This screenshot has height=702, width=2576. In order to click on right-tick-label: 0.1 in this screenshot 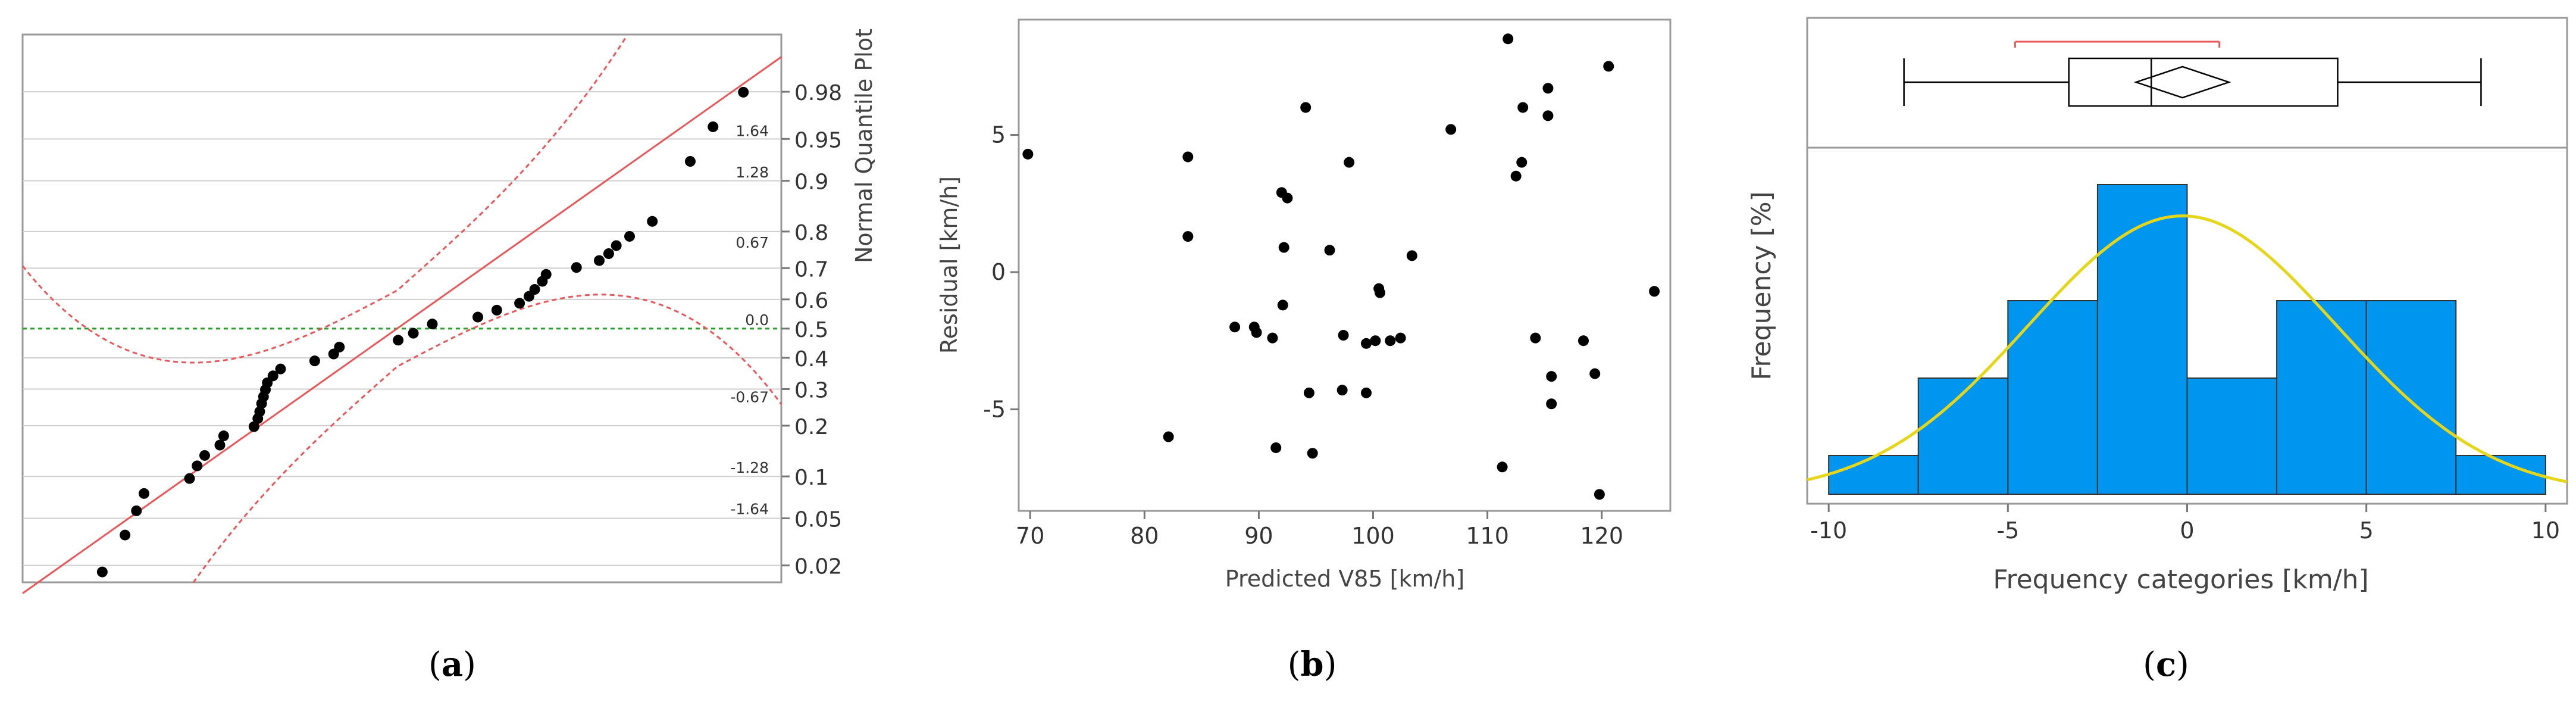, I will do `click(811, 478)`.